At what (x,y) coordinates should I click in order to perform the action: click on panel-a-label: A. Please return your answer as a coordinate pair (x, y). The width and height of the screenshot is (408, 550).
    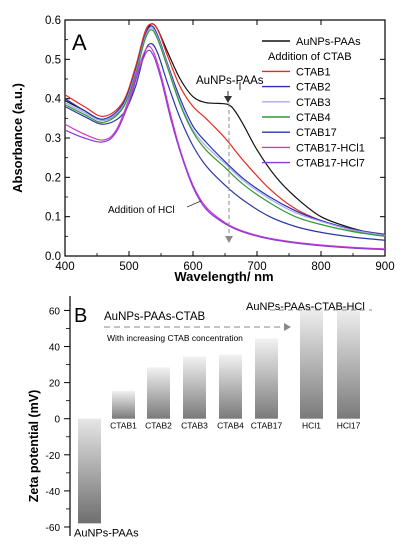
    Looking at the image, I should click on (79, 42).